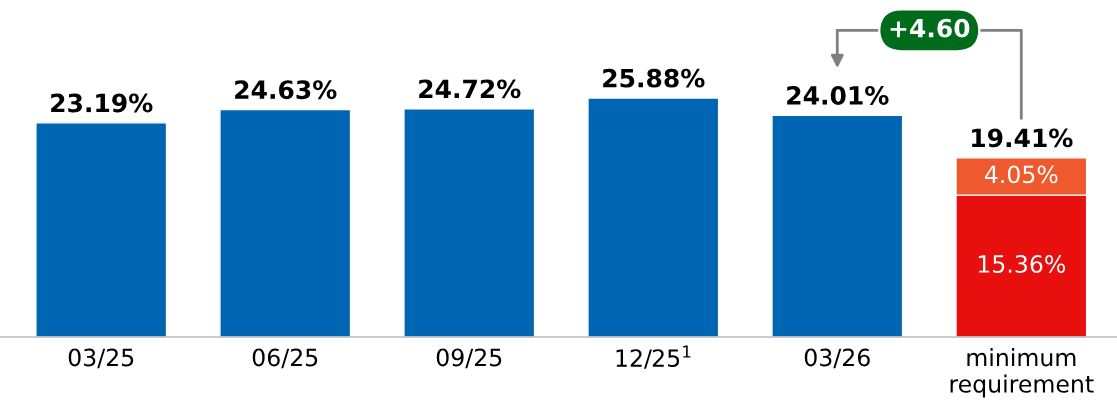 The height and width of the screenshot is (416, 1117). Describe the element at coordinates (930, 28) in the screenshot. I see `text: +4.60` at that location.